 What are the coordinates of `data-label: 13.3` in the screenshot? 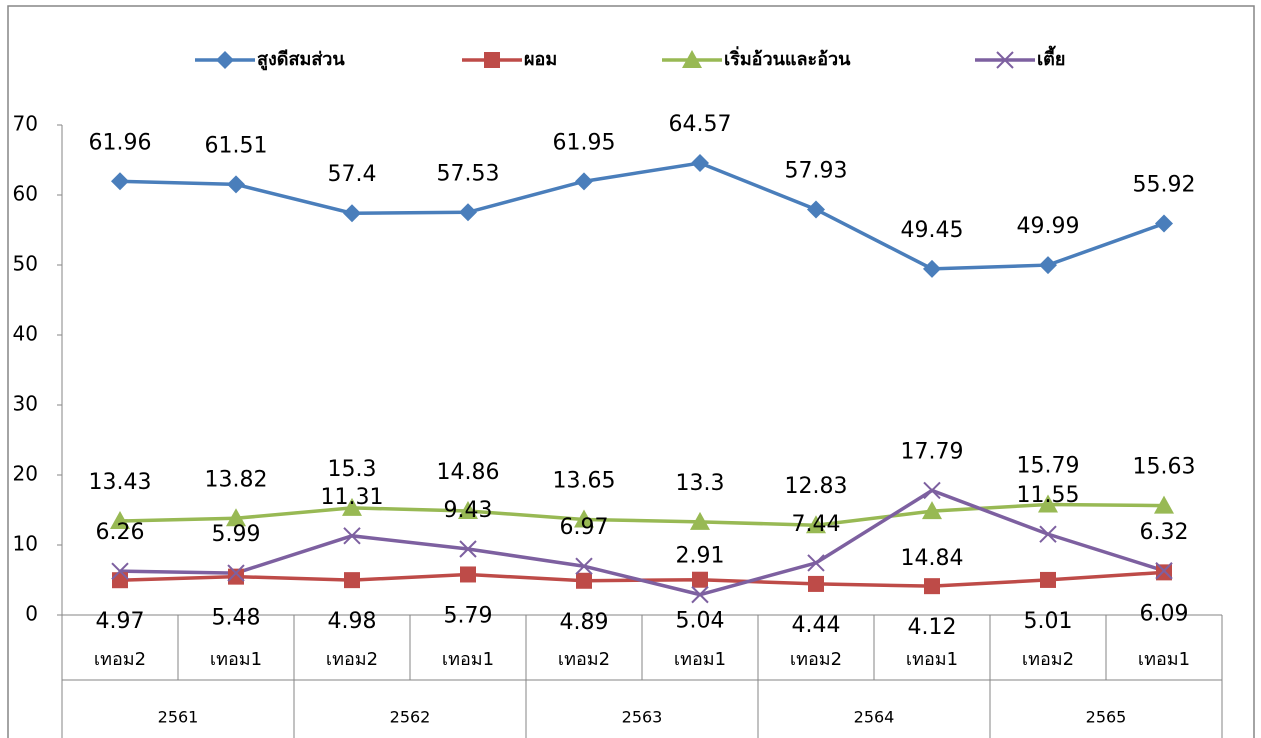 It's located at (700, 483).